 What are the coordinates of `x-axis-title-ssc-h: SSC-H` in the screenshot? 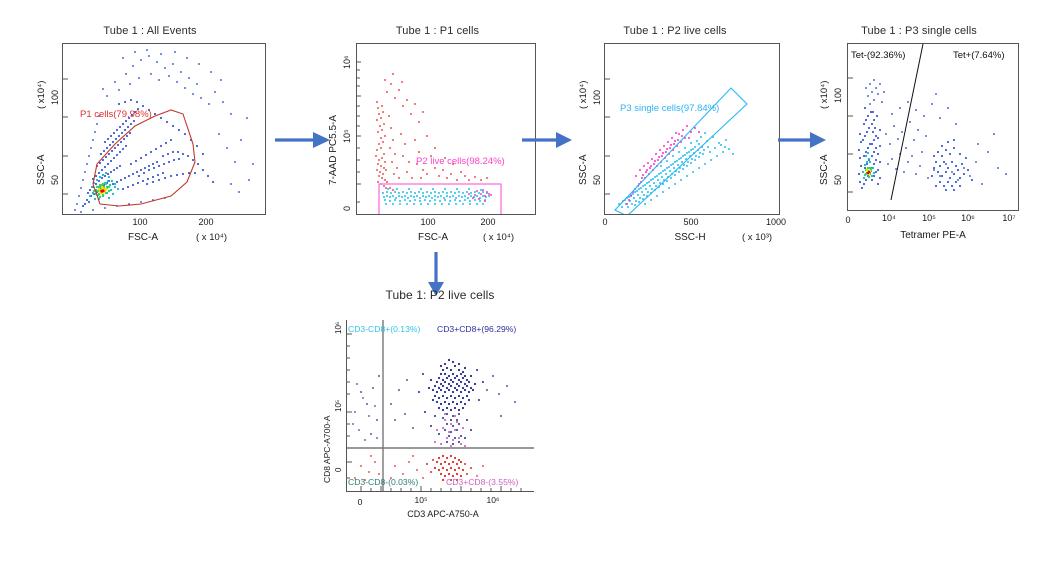 It's located at (690, 237).